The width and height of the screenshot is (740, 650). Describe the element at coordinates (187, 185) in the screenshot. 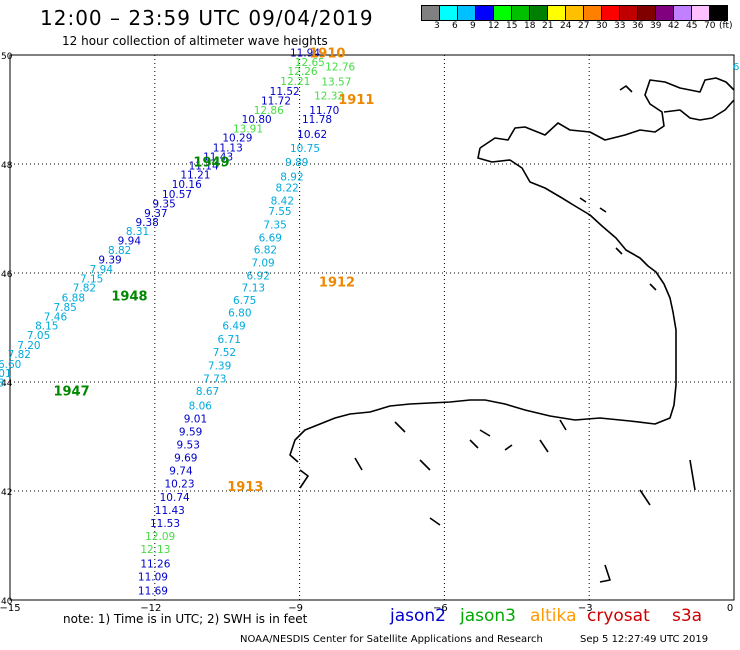

I see `wave-height-value: 10.16` at that location.